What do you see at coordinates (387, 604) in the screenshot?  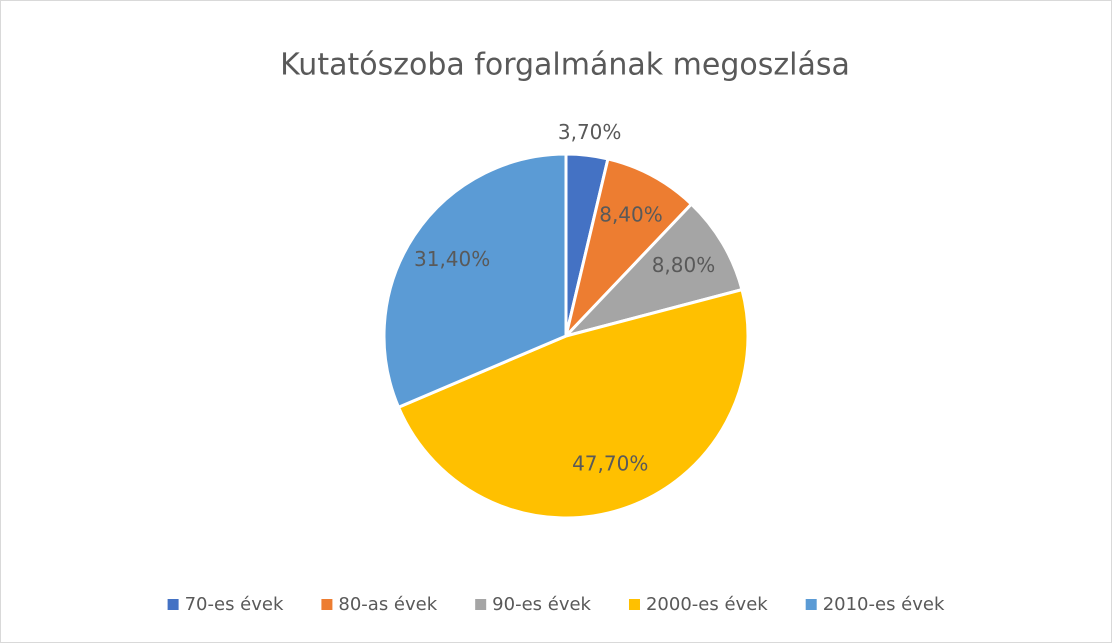 I see `legend-label: 80-as évek` at bounding box center [387, 604].